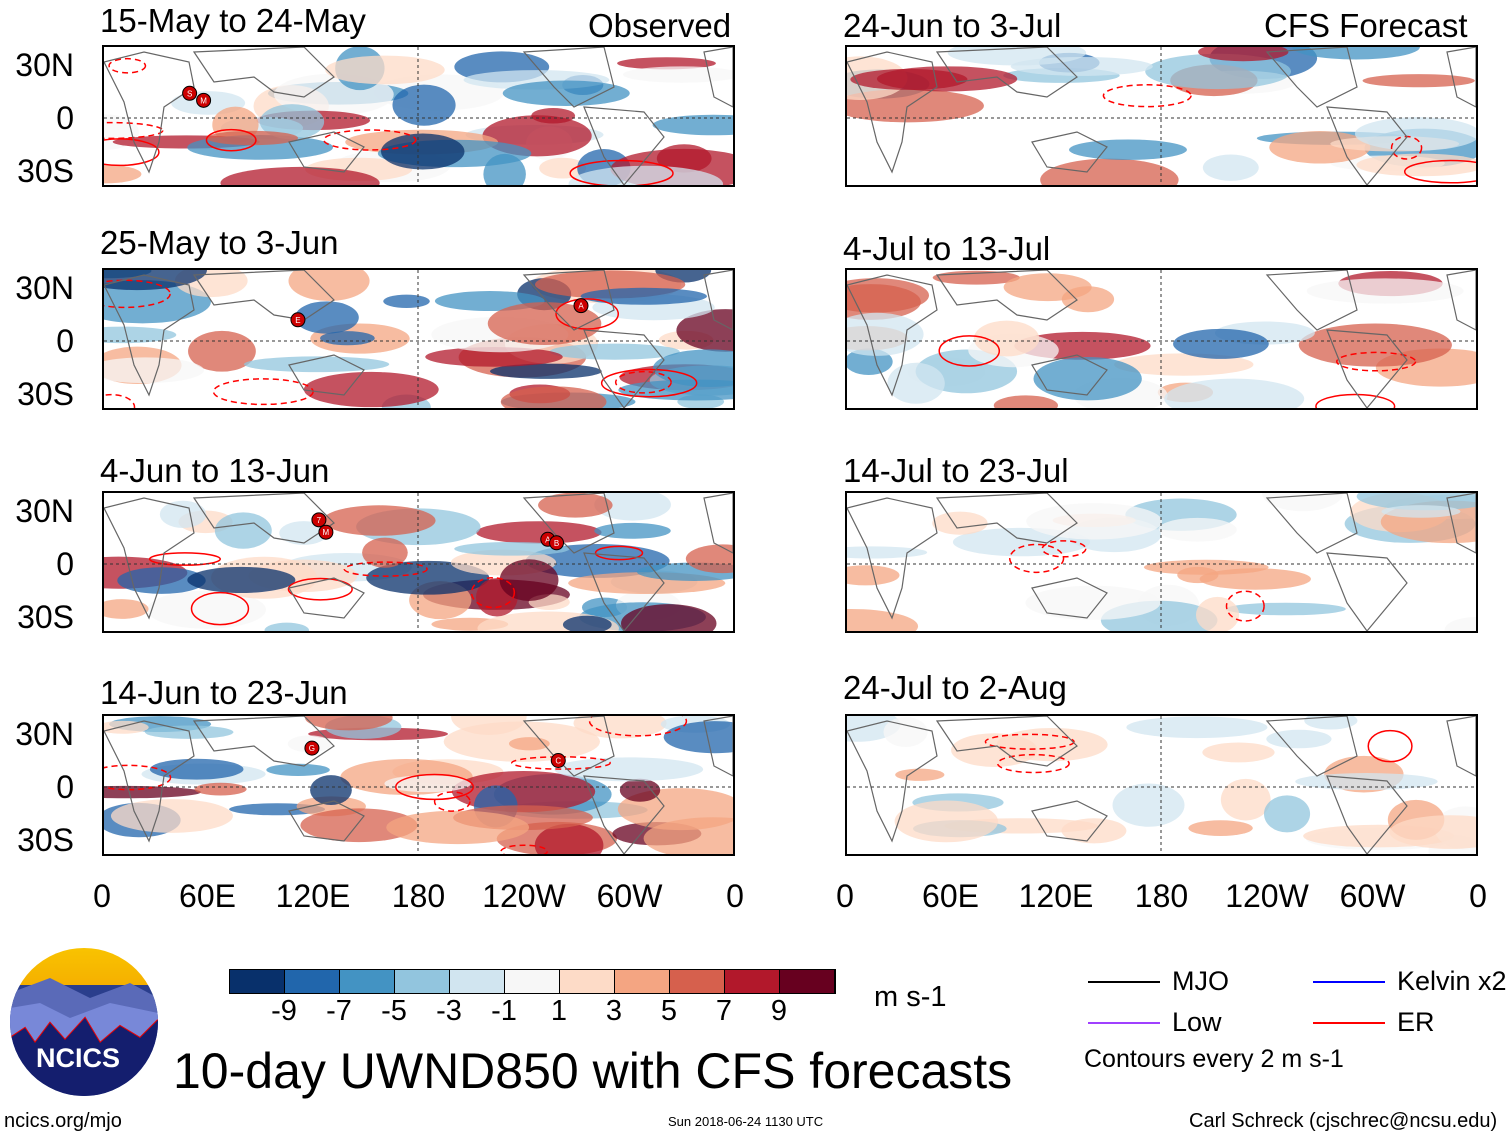 This screenshot has width=1510, height=1137. I want to click on panel-title: 15-May to 24-May, so click(233, 20).